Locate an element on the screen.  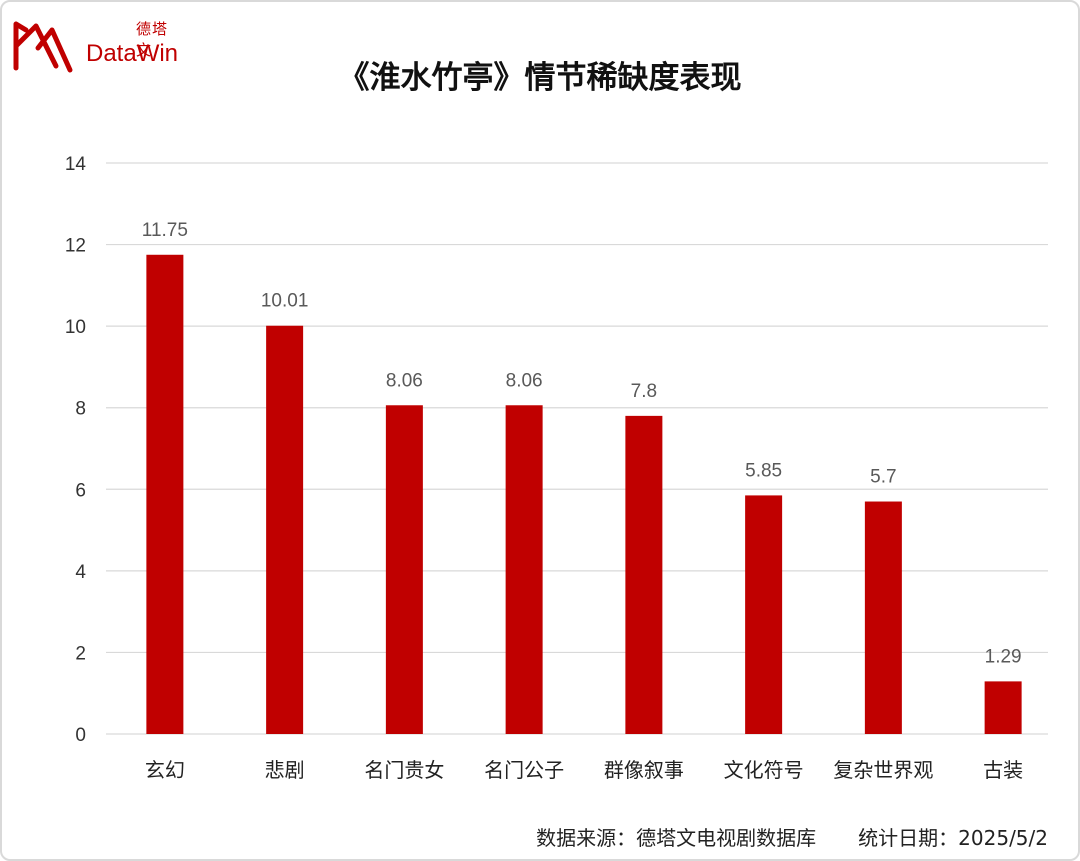
y-tick-label: 4 is located at coordinates (80, 572).